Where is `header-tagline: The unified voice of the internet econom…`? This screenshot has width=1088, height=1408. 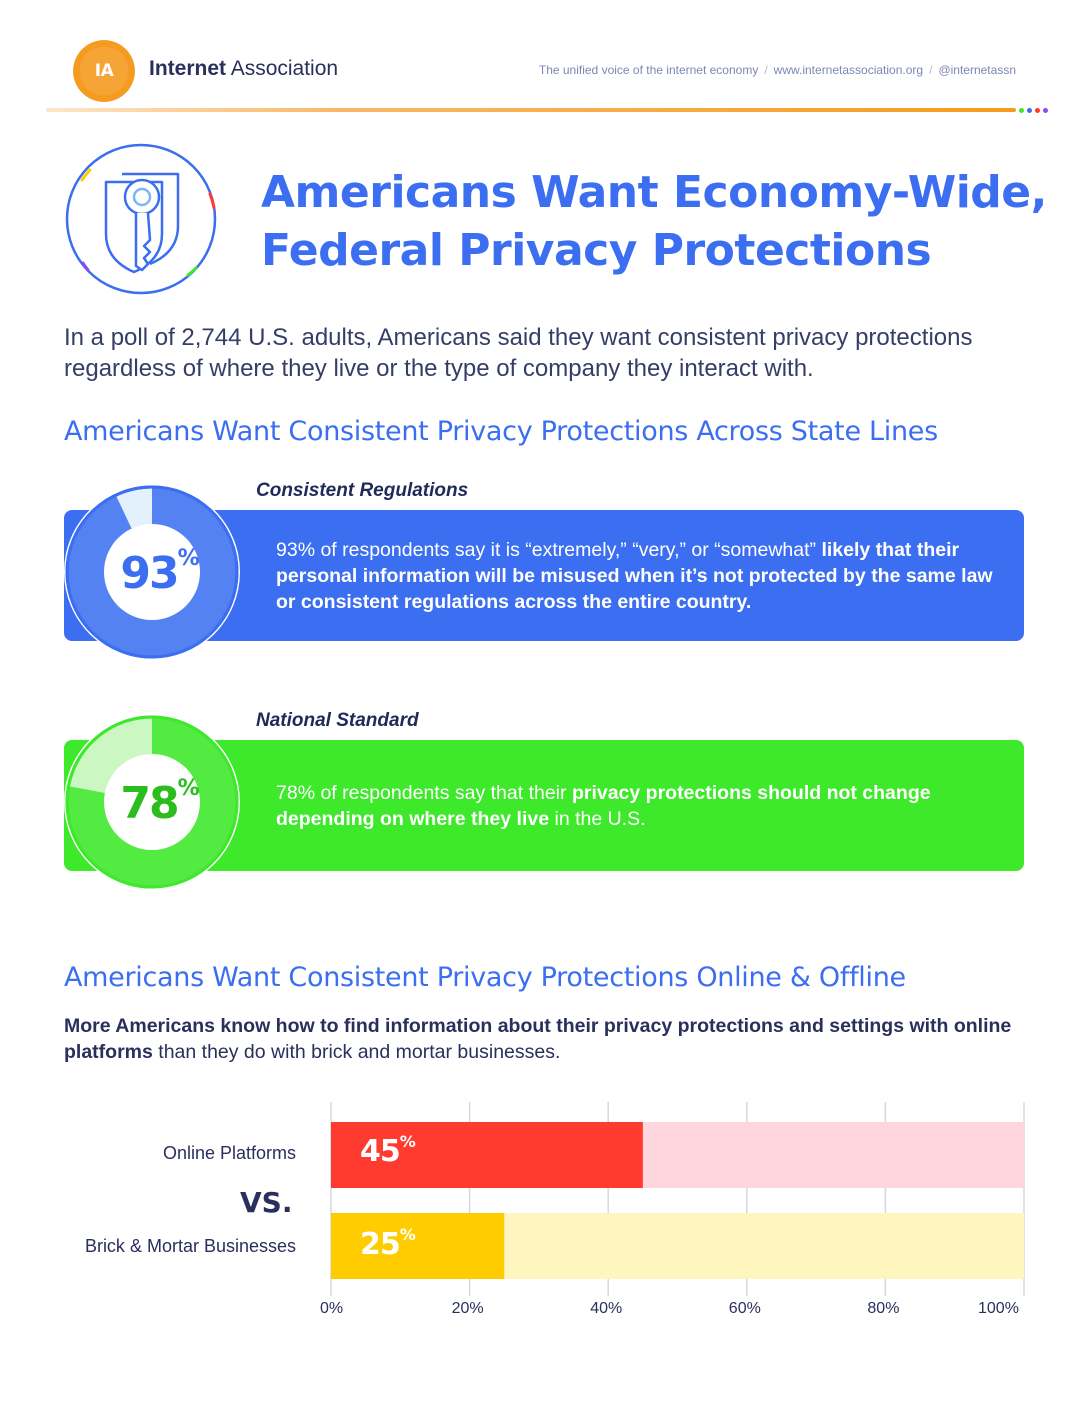
header-tagline: The unified voice of the internet econom… is located at coordinates (748, 70).